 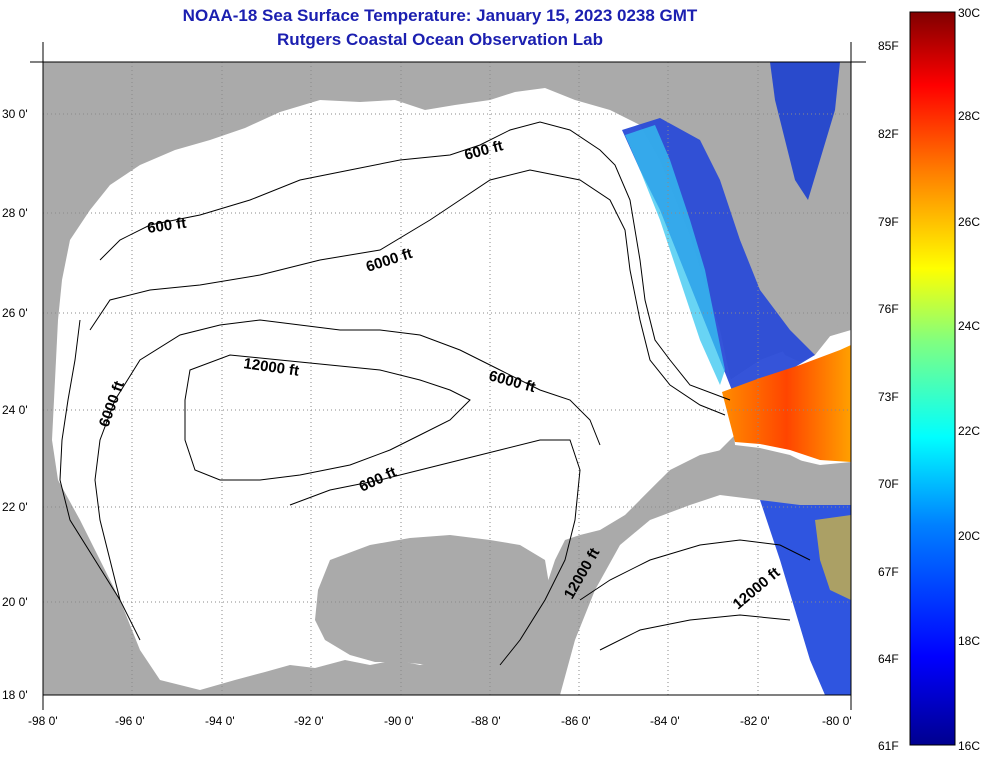 I want to click on lon-label: -84 0', so click(x=665, y=721).